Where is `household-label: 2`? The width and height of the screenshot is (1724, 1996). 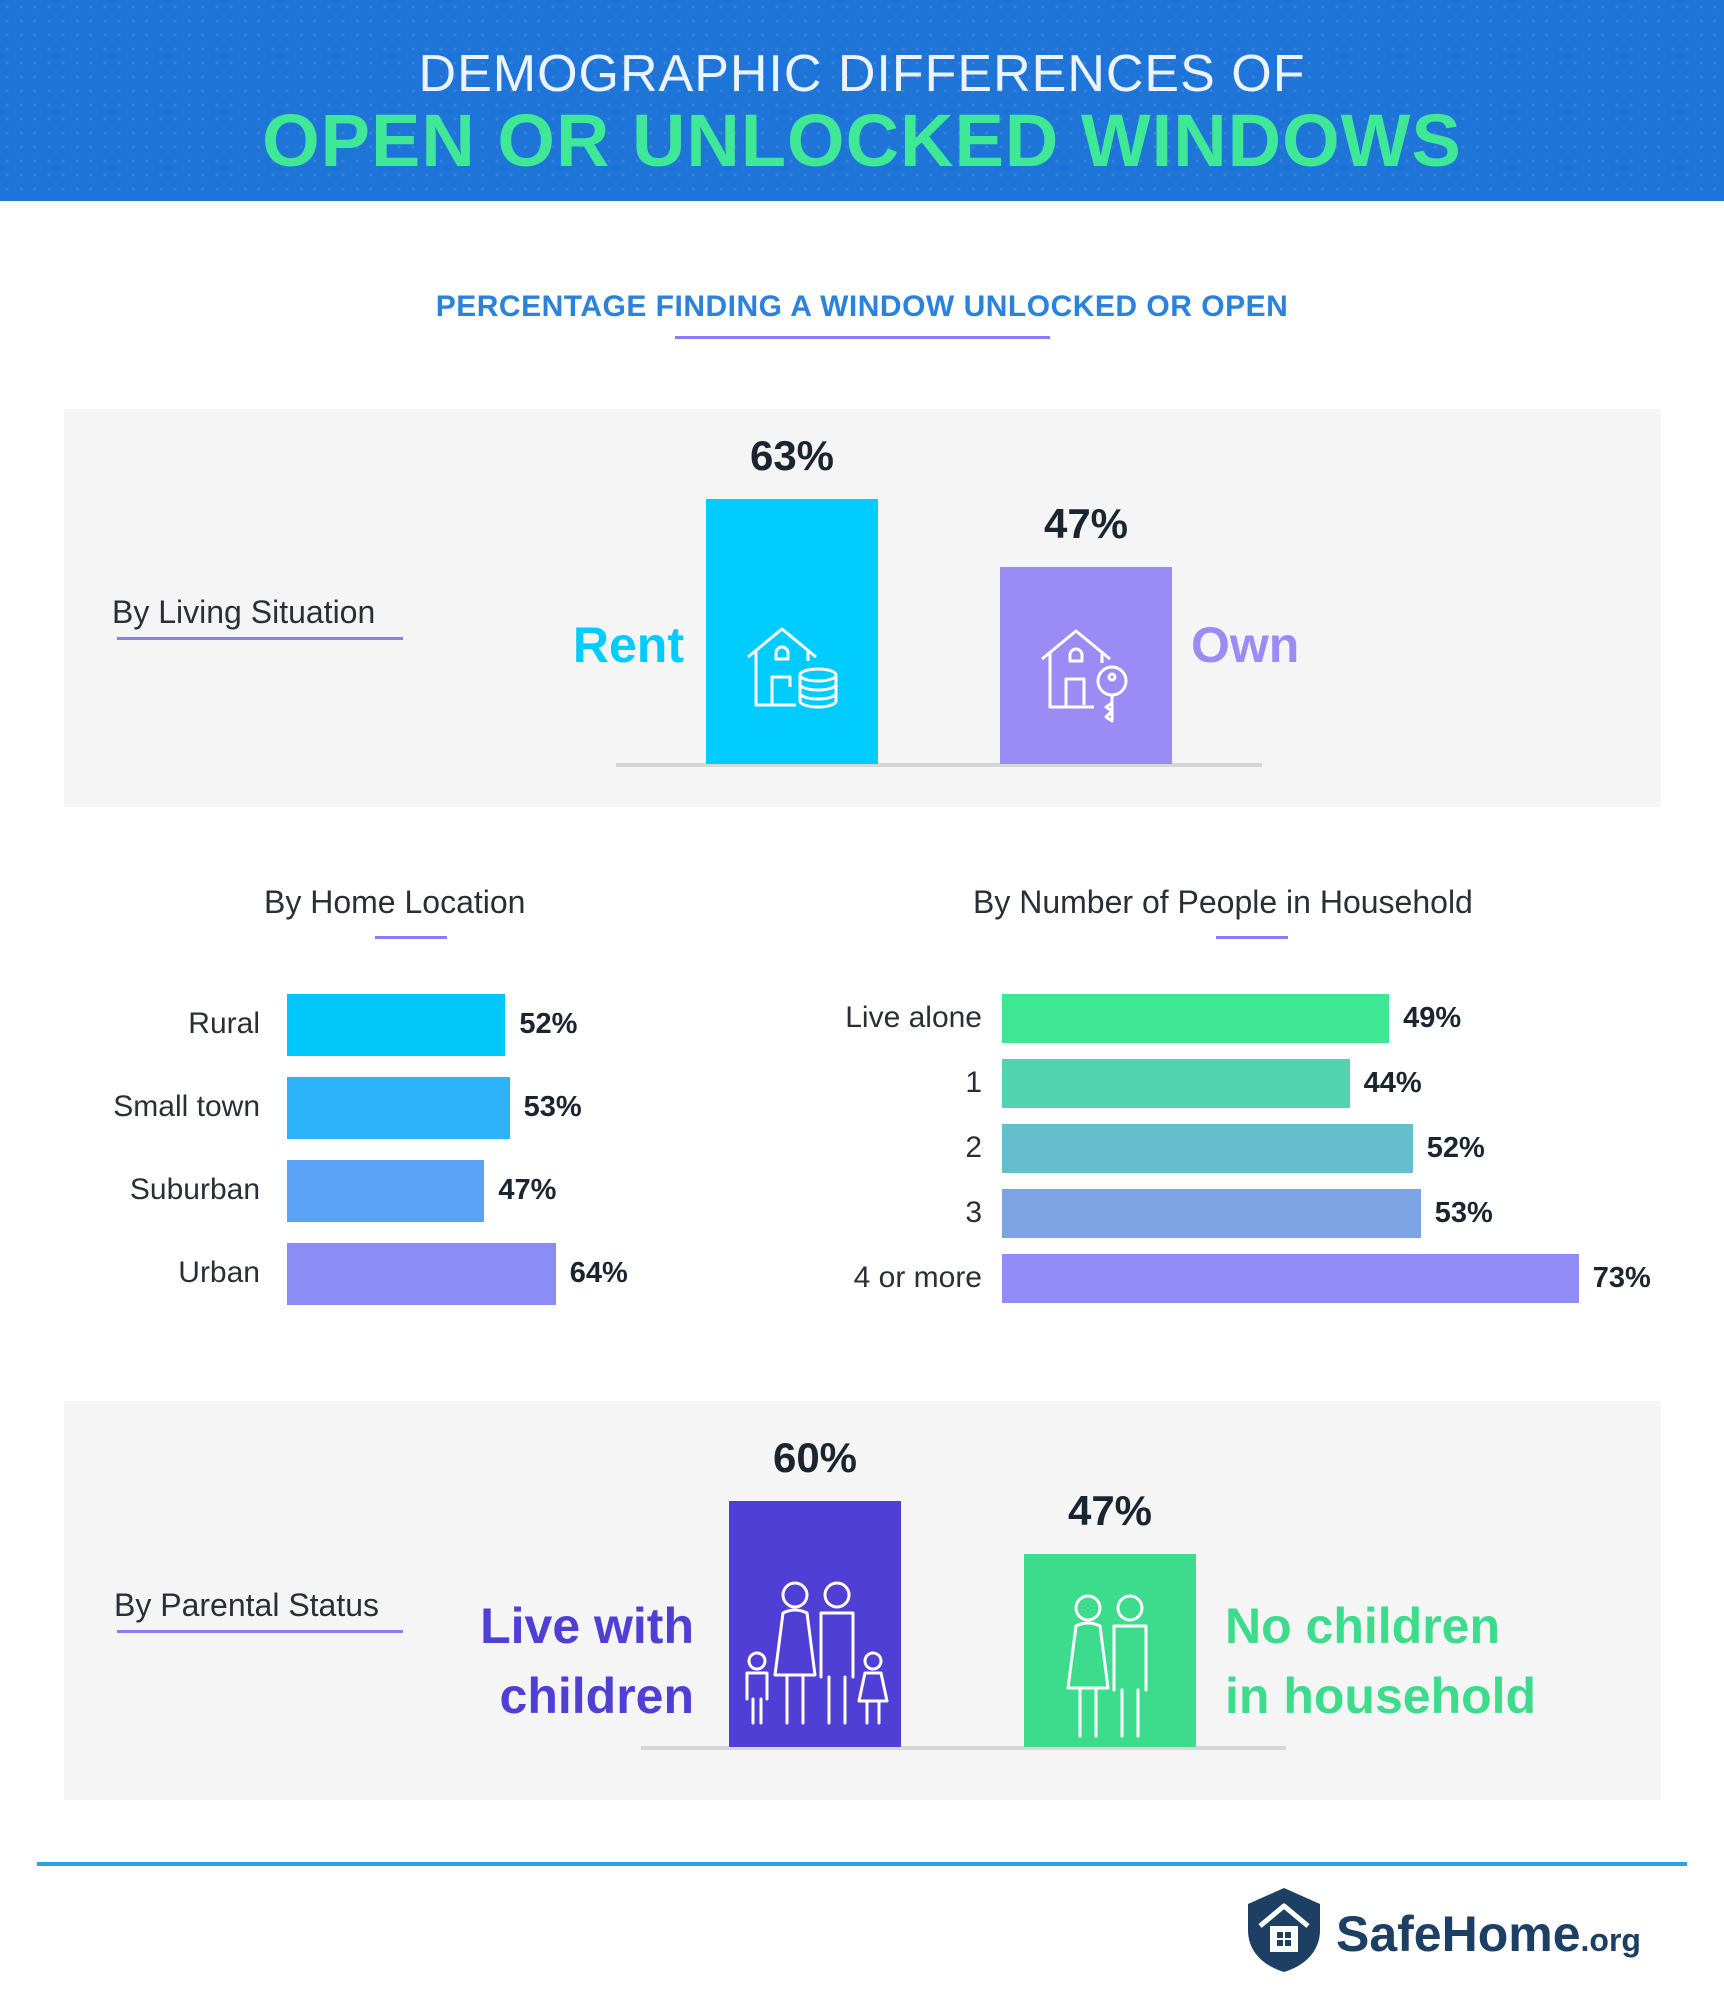
household-label: 2 is located at coordinates (973, 1147).